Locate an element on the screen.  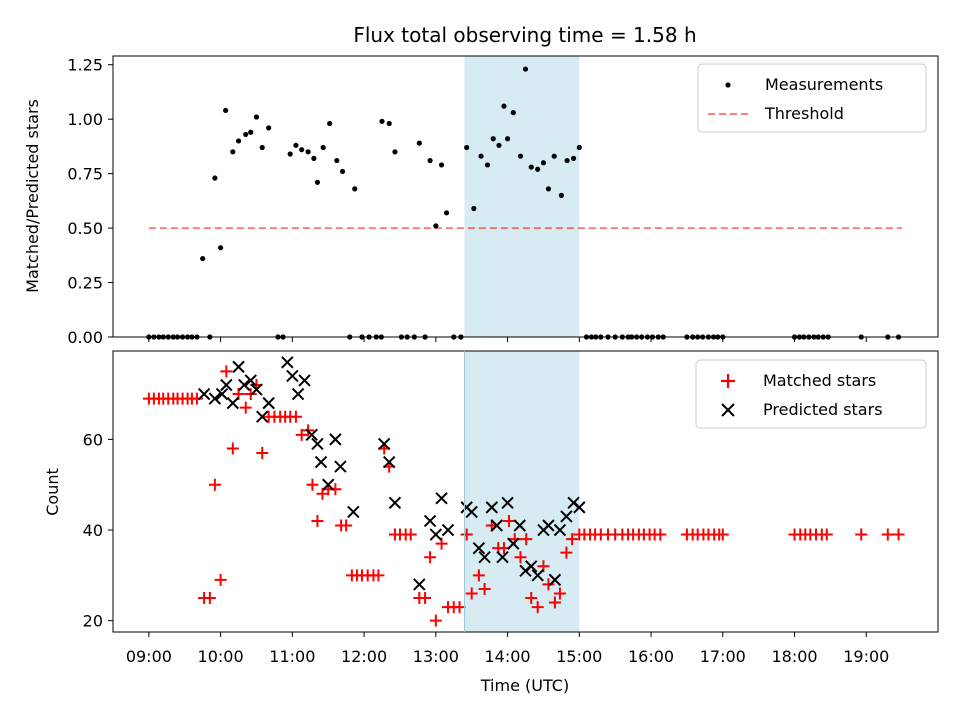
top-y-tick-label: 0.50 is located at coordinates (85, 228).